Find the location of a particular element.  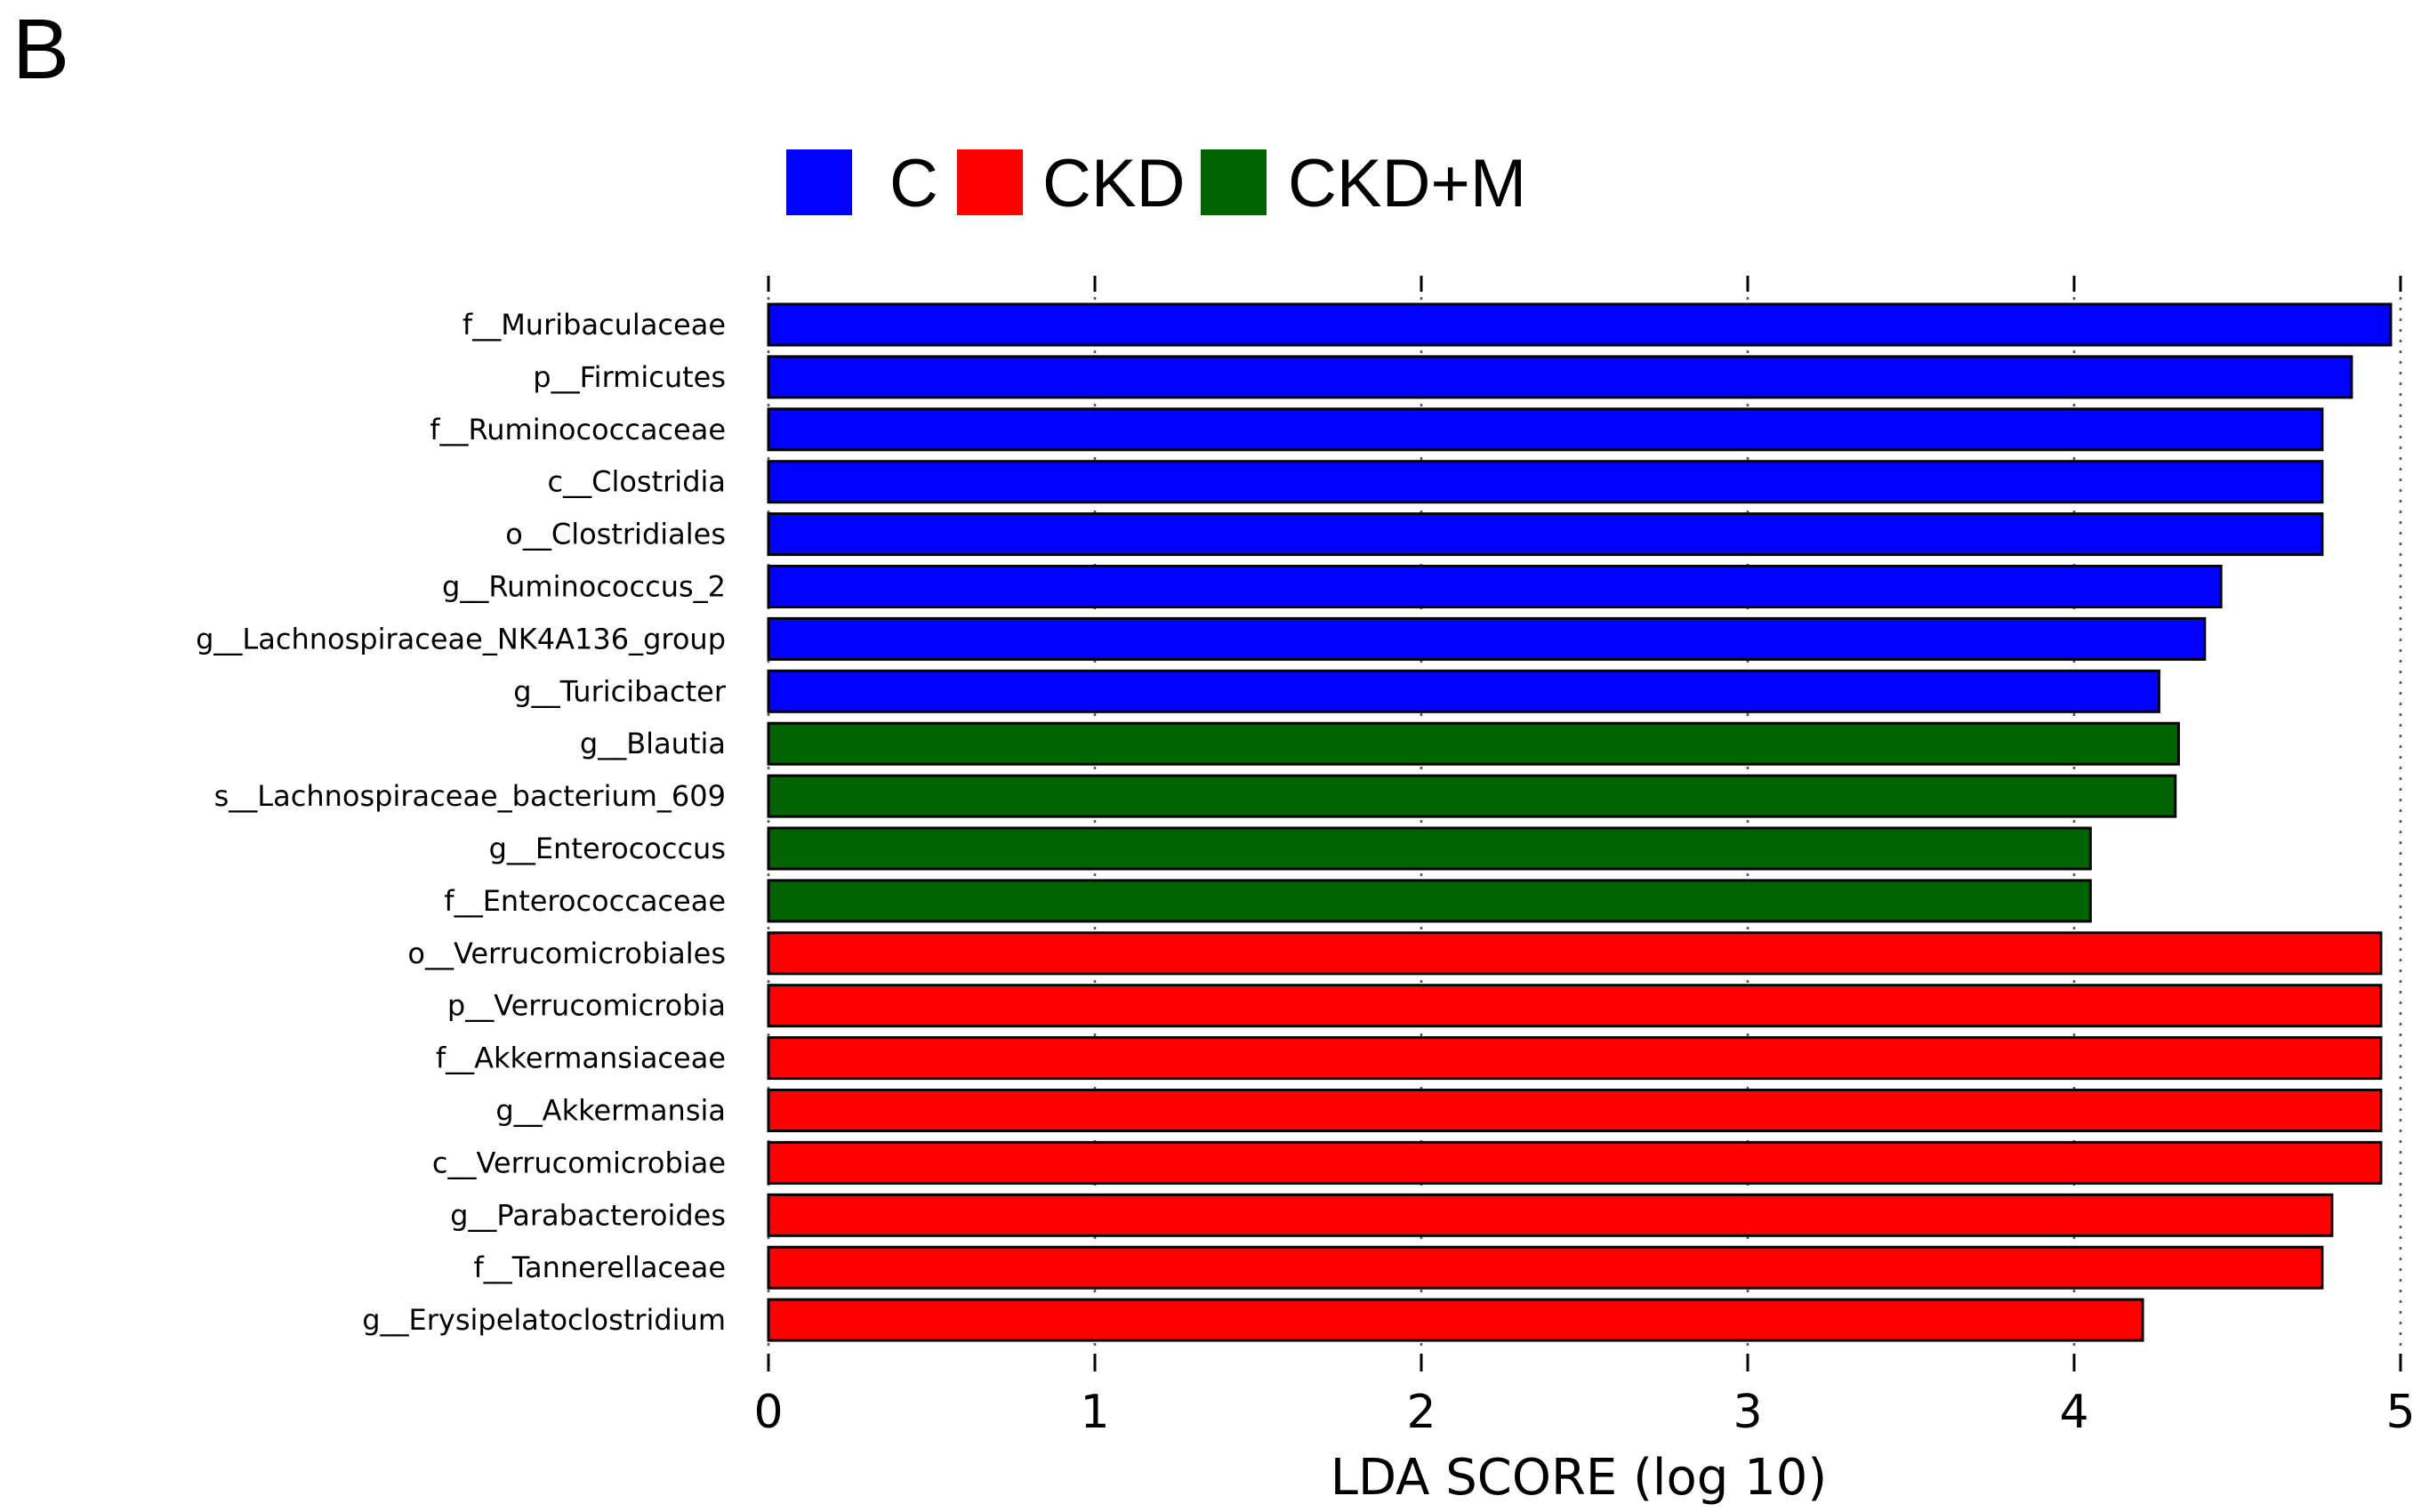

category-label: f__Enterococcaceae is located at coordinates (585, 901).